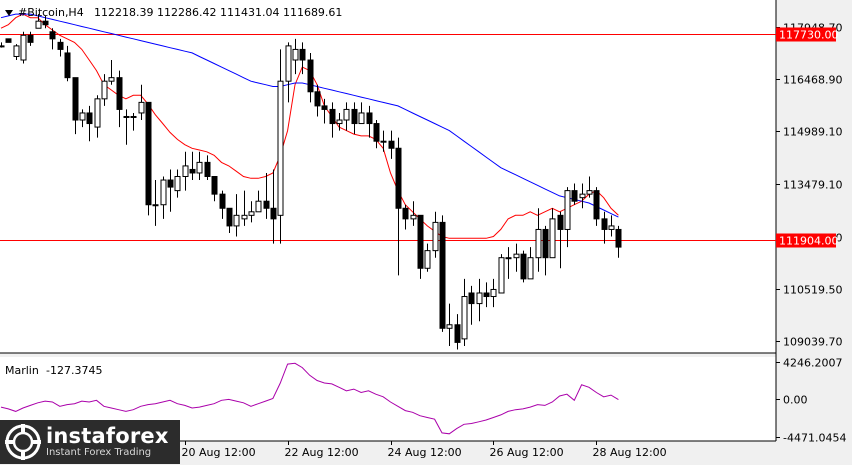 This screenshot has width=852, height=465. I want to click on indicator-name: Marlin, so click(22, 370).